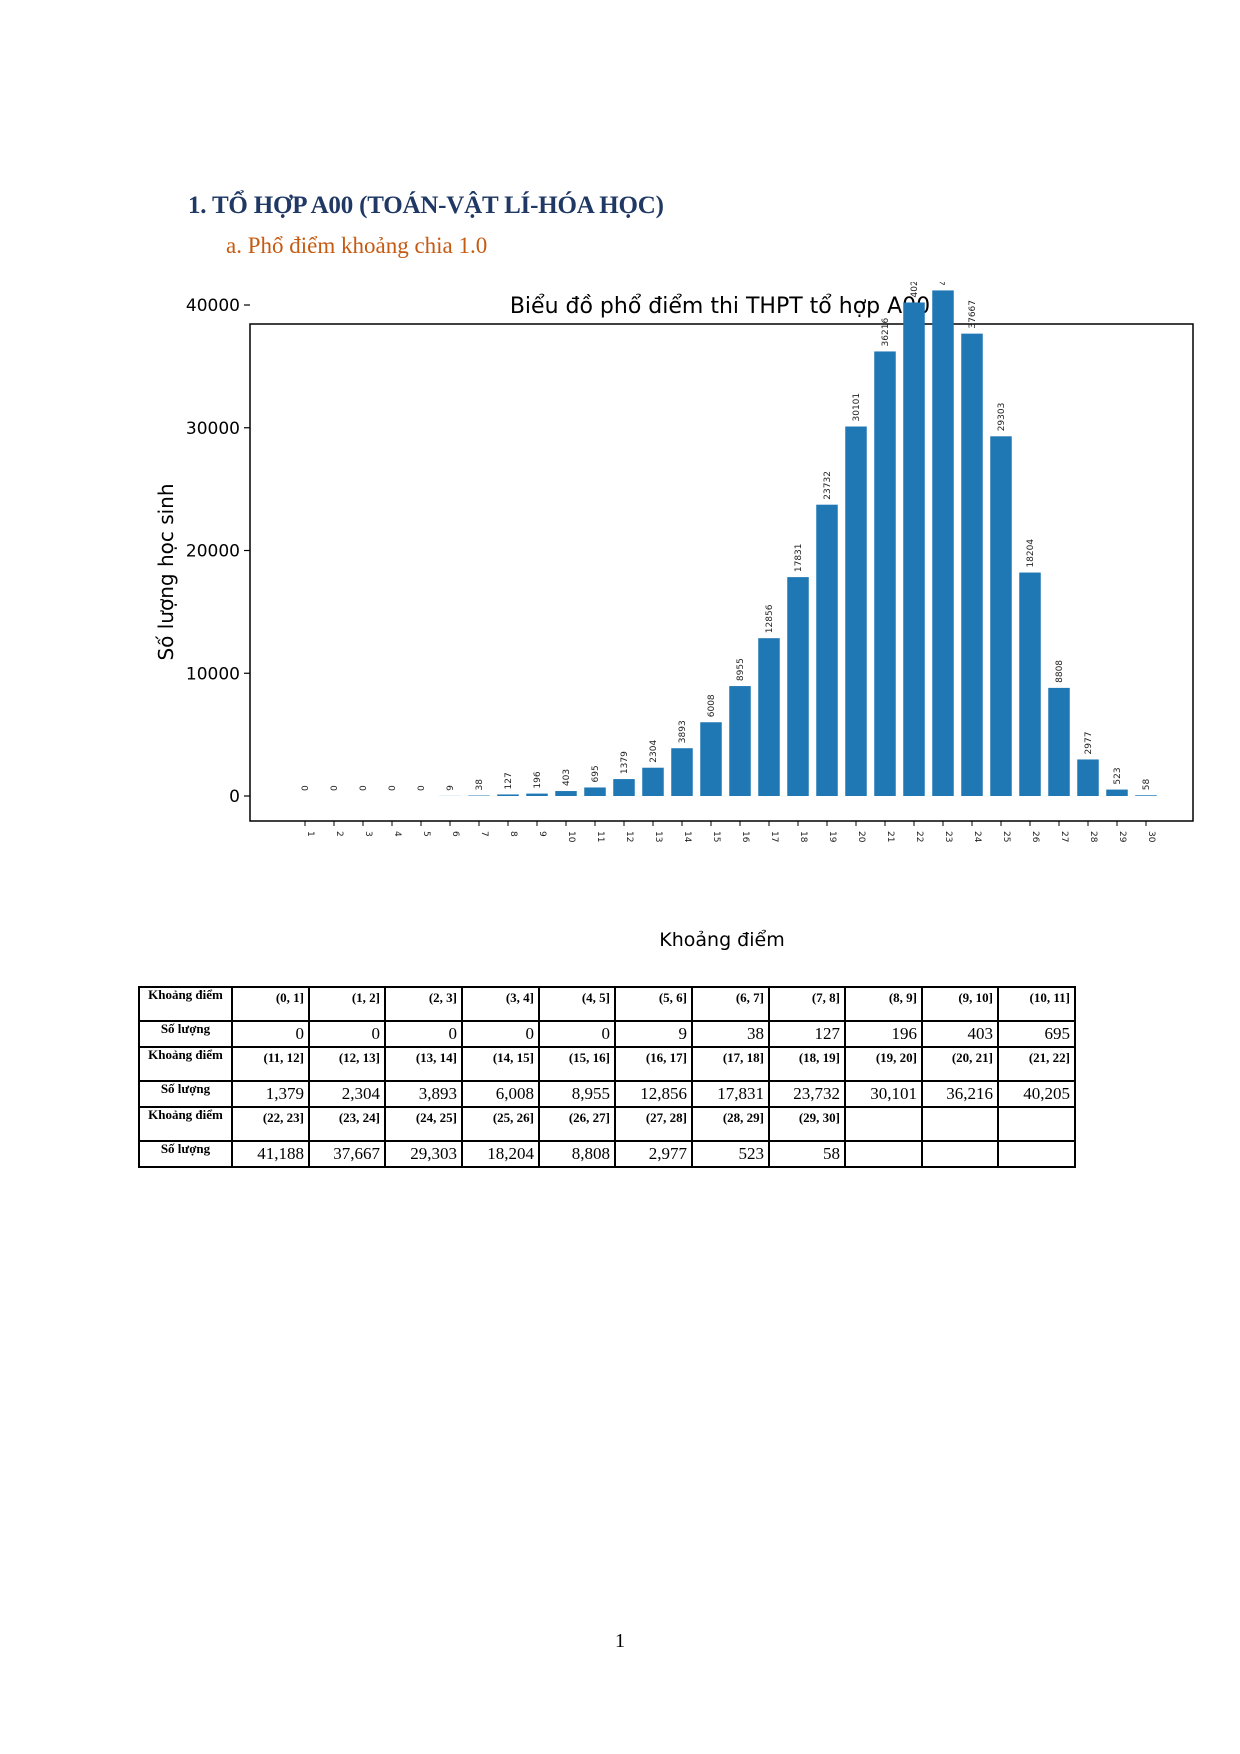 This screenshot has width=1240, height=1754. Describe the element at coordinates (807, 1094) in the screenshot. I see `count-cell: 23,732` at that location.